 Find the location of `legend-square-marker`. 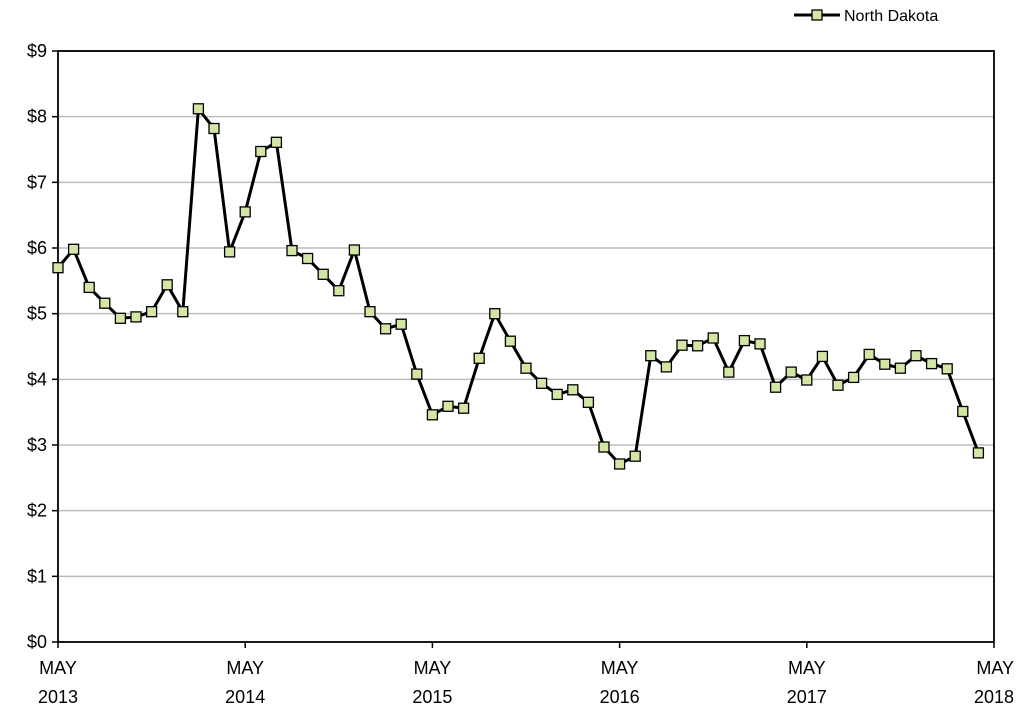

legend-square-marker is located at coordinates (817, 15).